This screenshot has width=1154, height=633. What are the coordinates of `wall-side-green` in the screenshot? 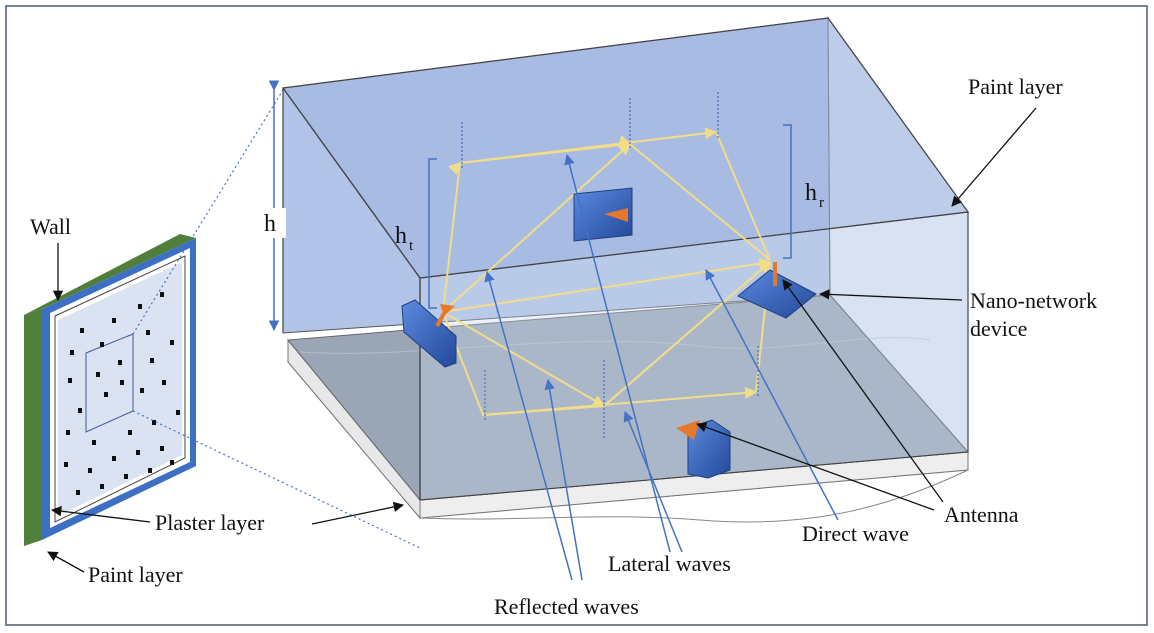 It's located at (33, 427).